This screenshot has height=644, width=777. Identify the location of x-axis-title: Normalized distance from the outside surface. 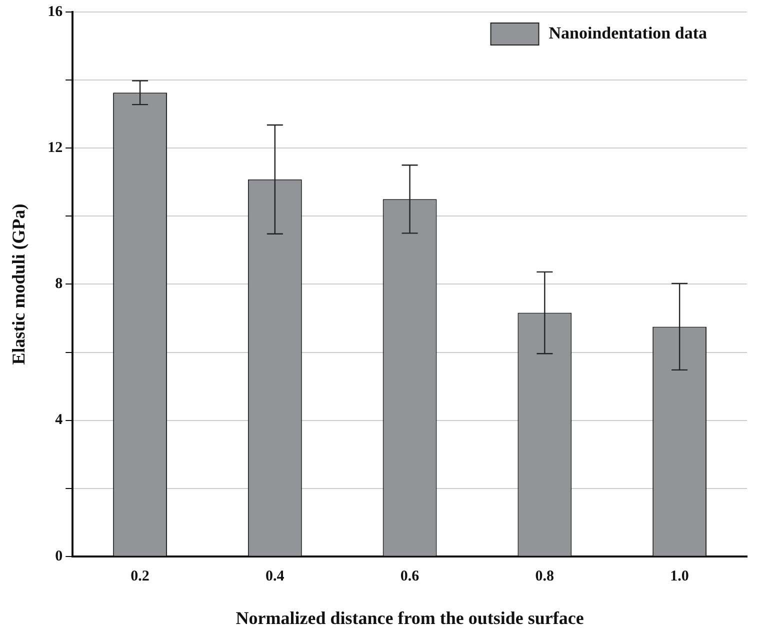
(410, 618).